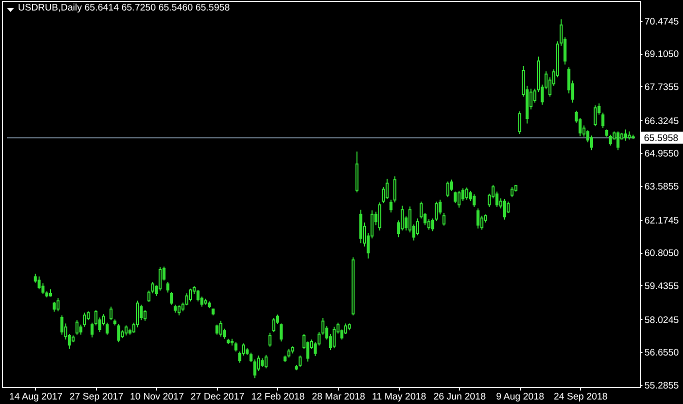  I want to click on x-tick-label: 26 Jun 2018, so click(459, 397).